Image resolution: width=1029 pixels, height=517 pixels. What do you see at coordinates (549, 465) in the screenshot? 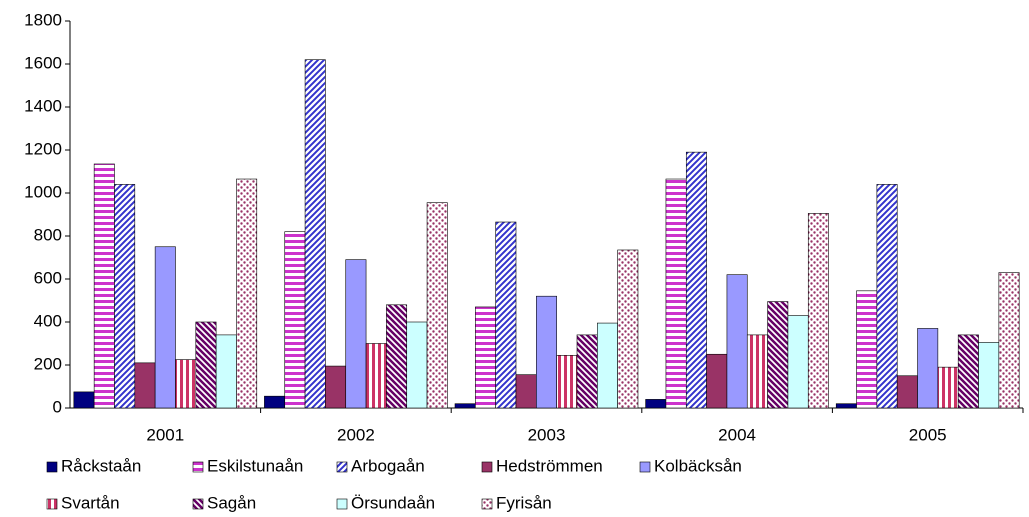
I see `legend-label: Hedströmmen` at bounding box center [549, 465].